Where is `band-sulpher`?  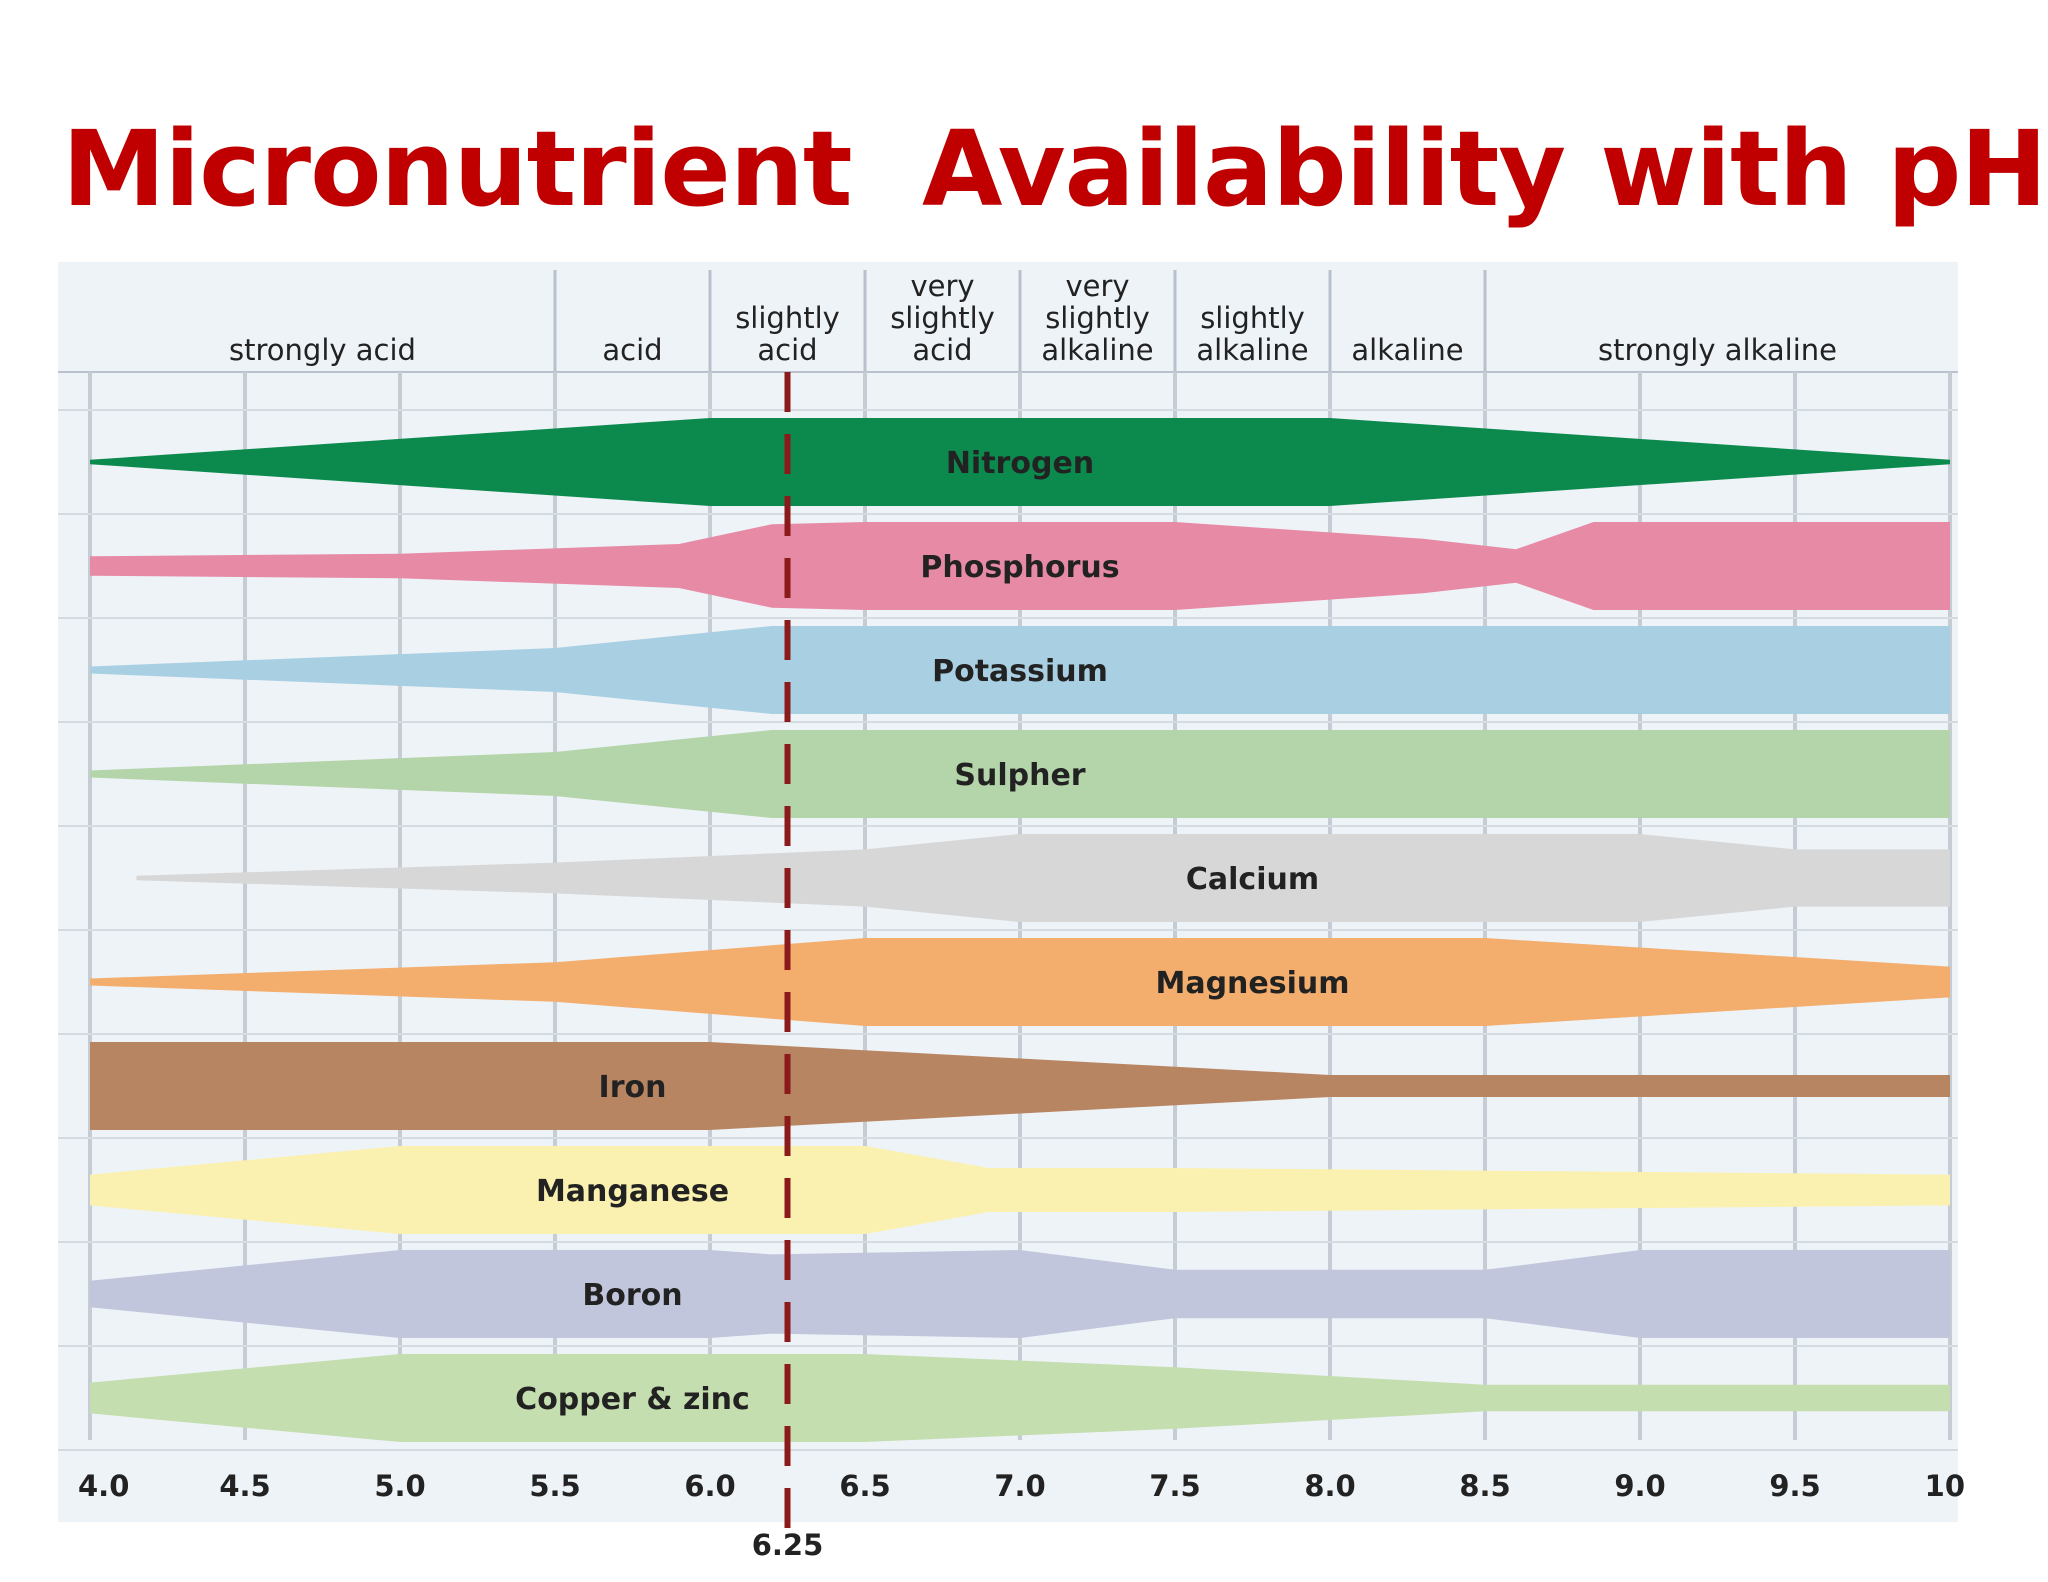
band-sulpher is located at coordinates (1020, 774).